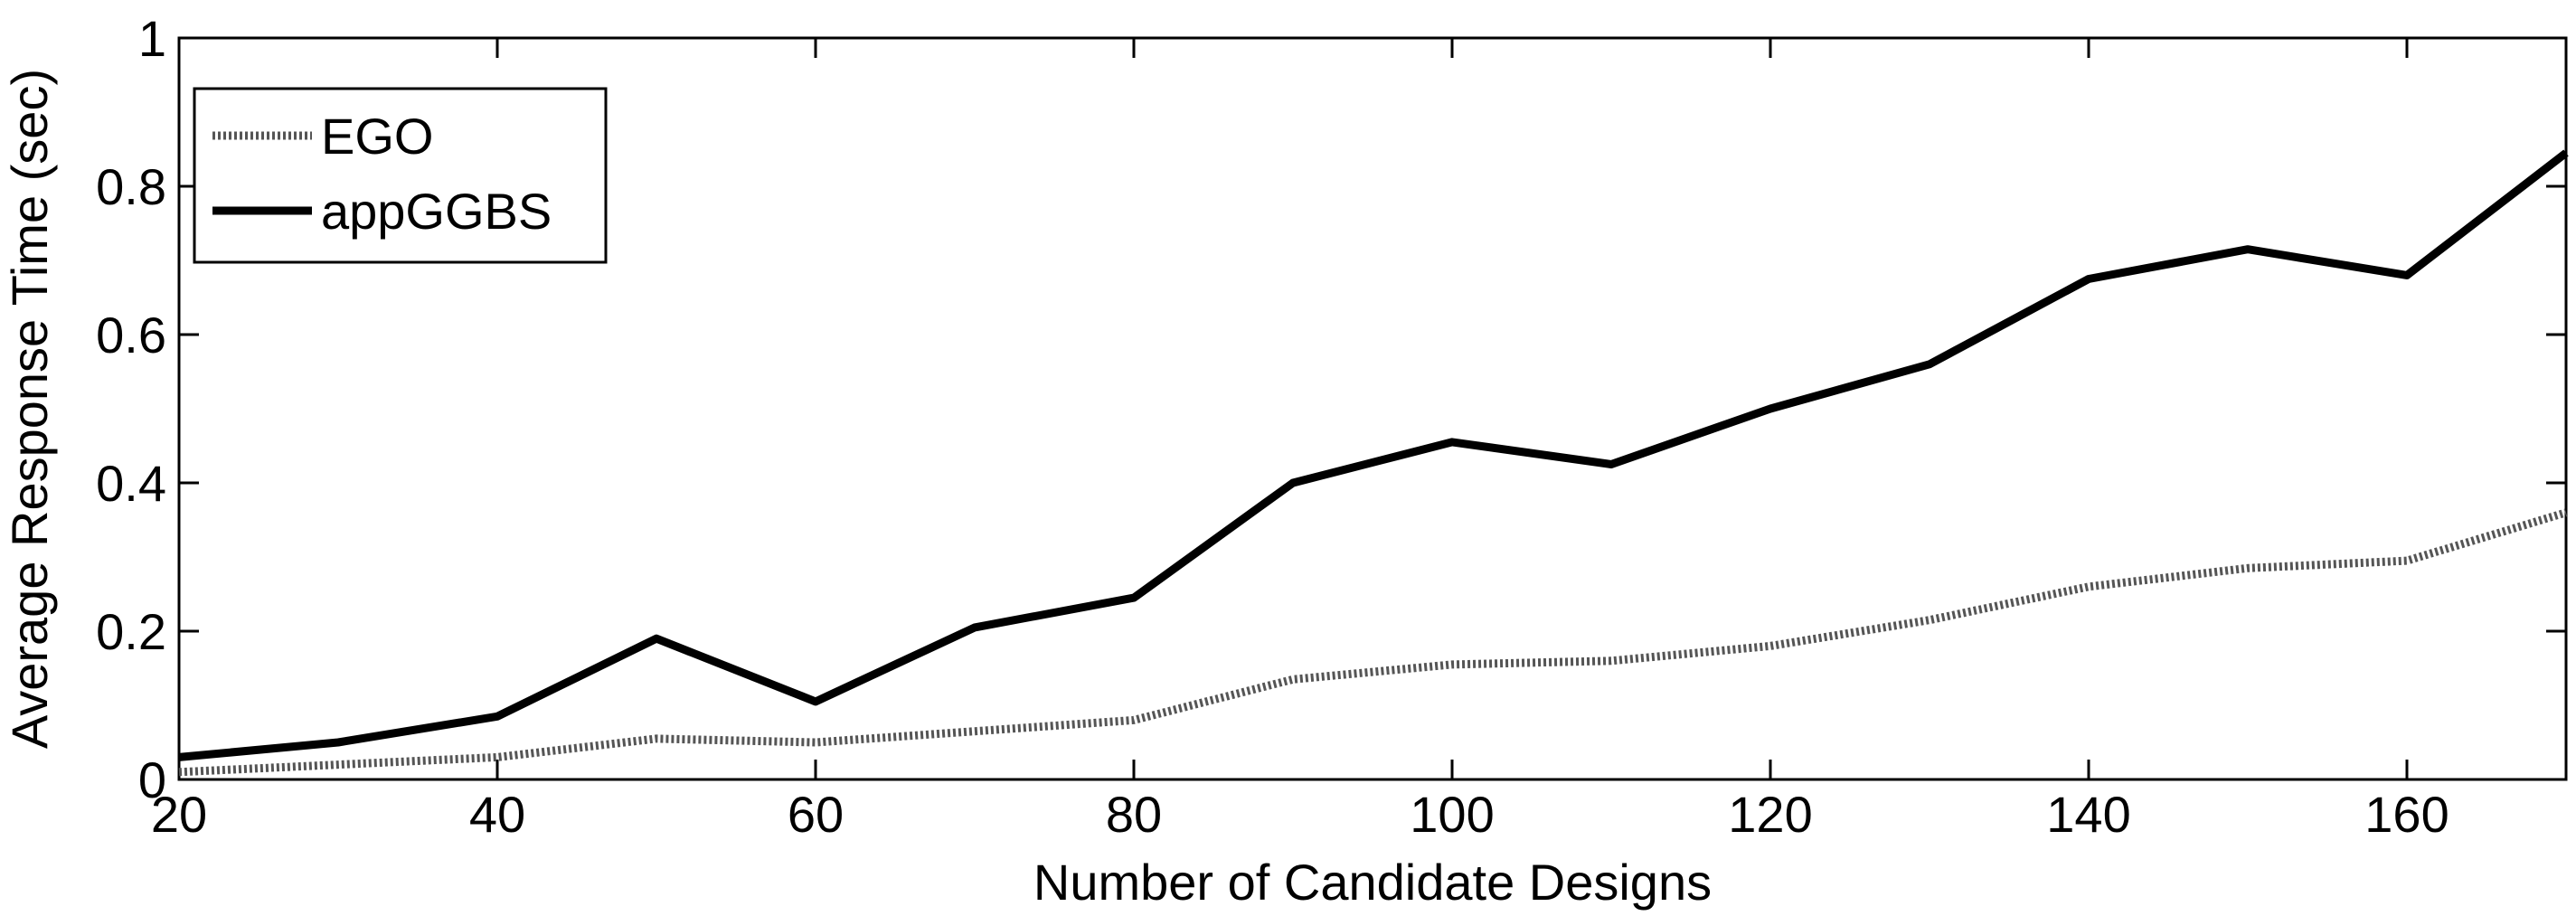 The image size is (2576, 916). I want to click on y-tick-label: 0.6, so click(131, 335).